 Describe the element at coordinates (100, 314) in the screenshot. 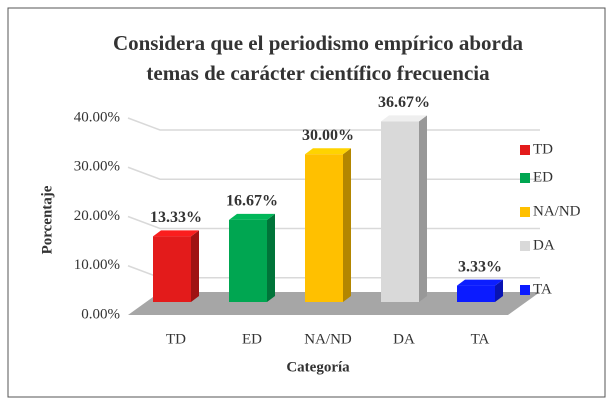

I see `y-tick-label: 0.00%` at that location.